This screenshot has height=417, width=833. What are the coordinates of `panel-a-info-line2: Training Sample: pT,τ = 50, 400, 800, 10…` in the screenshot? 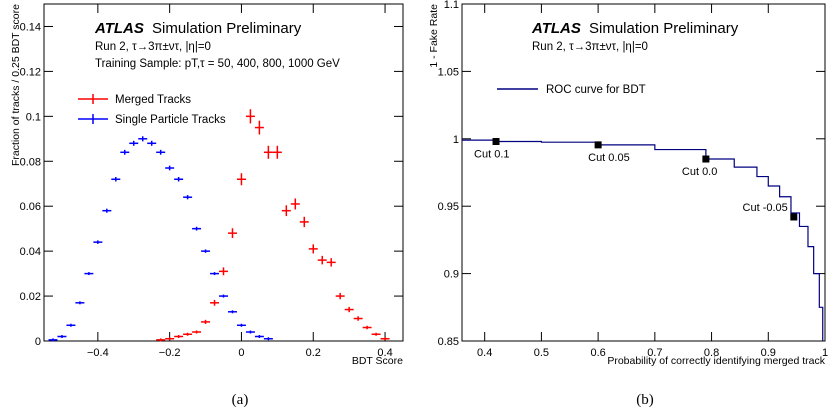 It's located at (217, 64).